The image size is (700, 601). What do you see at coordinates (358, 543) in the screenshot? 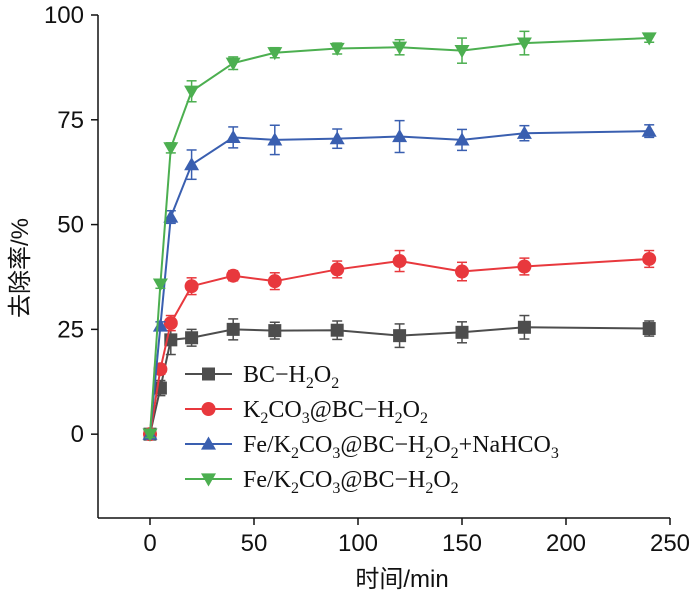
I see `x-tick-label: 100` at bounding box center [358, 543].